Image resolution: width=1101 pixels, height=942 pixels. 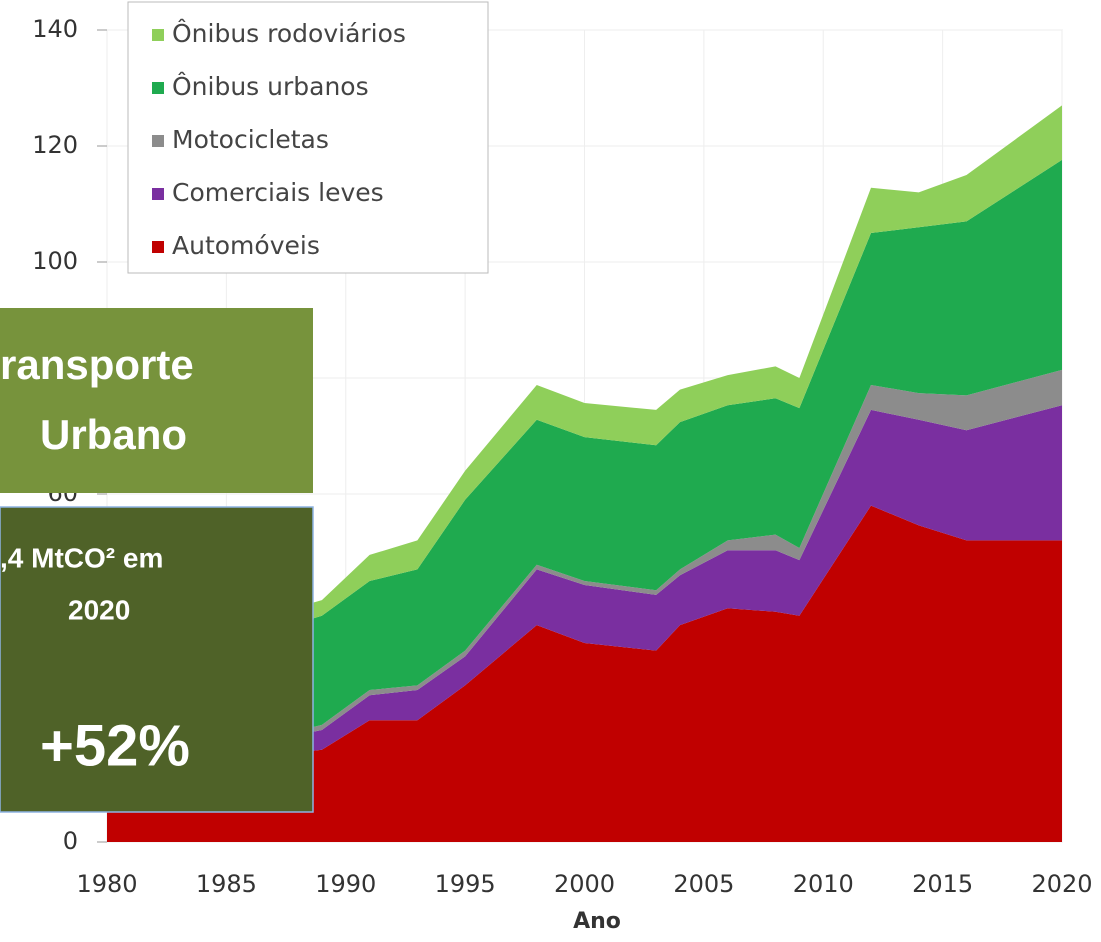 What do you see at coordinates (113, 434) in the screenshot?
I see `annotation: Urbano` at bounding box center [113, 434].